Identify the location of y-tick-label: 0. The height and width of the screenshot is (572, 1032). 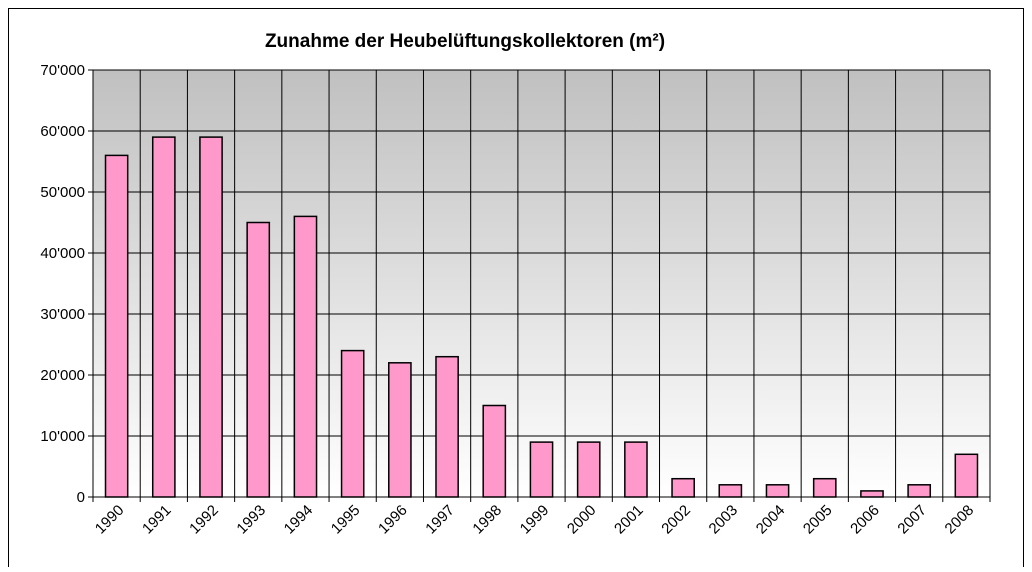
(81, 497).